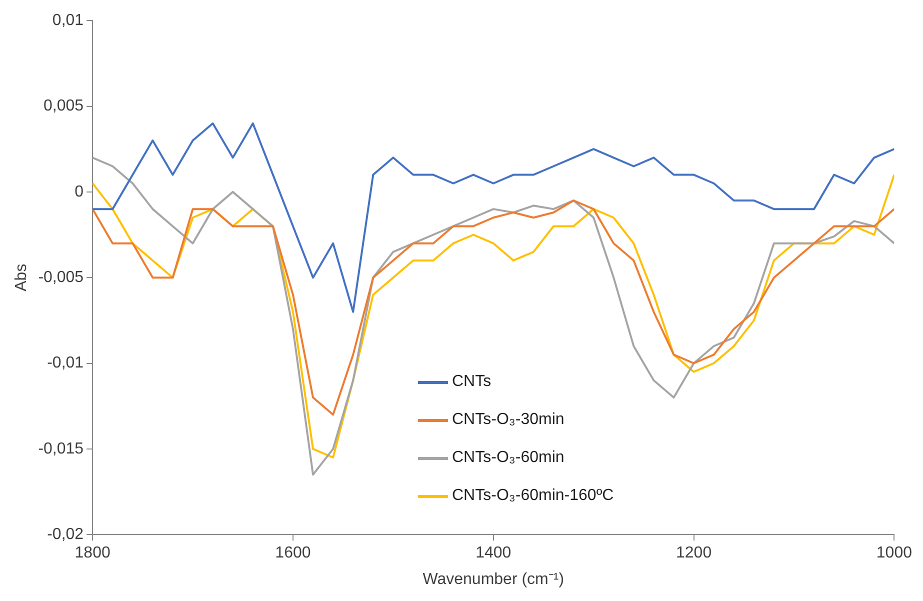 This screenshot has width=923, height=601. I want to click on x-tick-label: 1000, so click(894, 553).